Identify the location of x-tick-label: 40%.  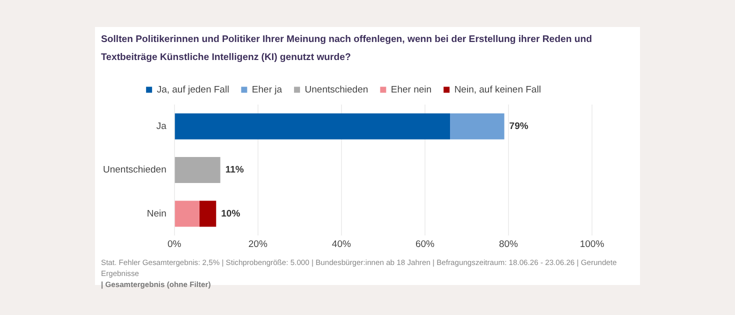
(342, 244).